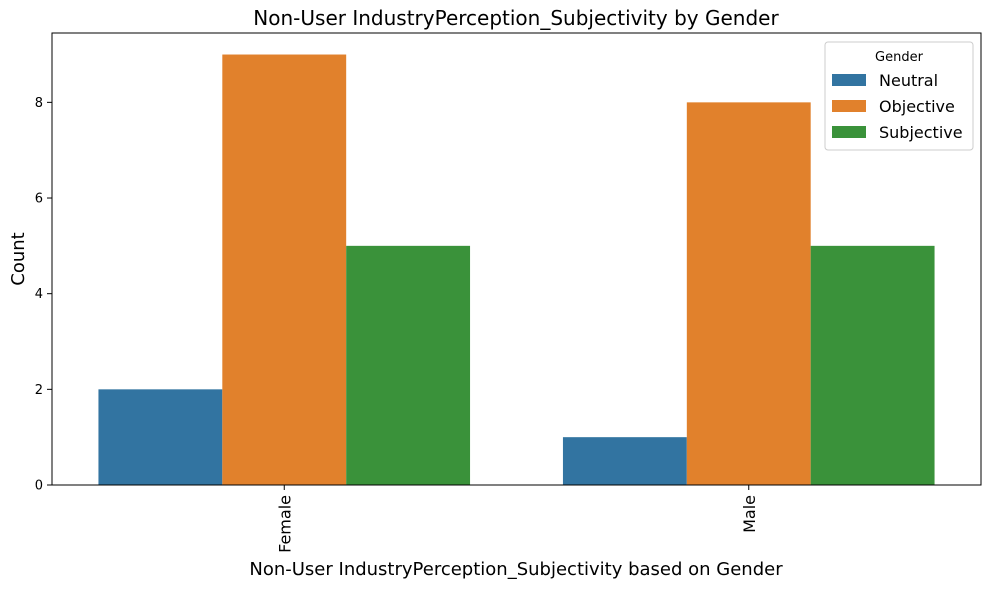 The height and width of the screenshot is (594, 989). I want to click on y-tick-label: 8, so click(39, 103).